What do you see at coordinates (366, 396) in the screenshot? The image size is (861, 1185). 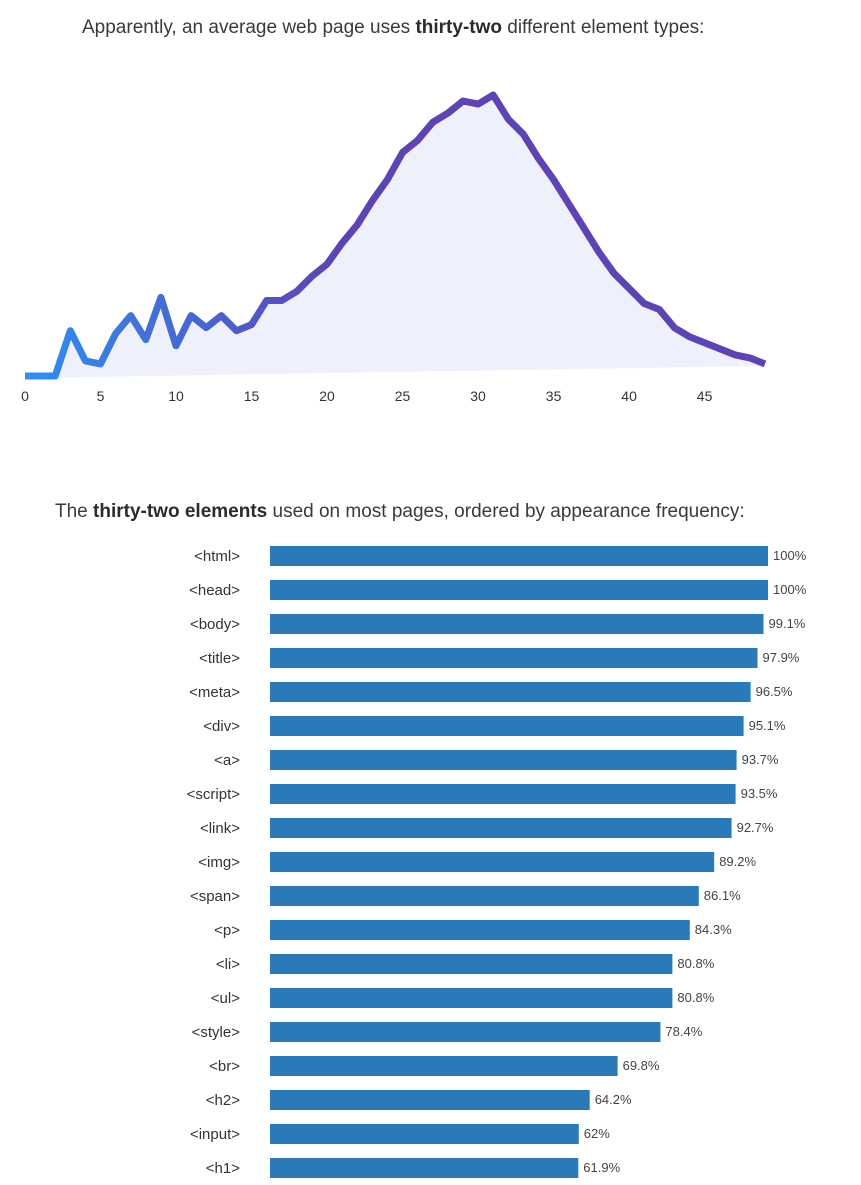 I see `x-axis-ticks: 0 5 10 15 20 25 30 35 40 45` at bounding box center [366, 396].